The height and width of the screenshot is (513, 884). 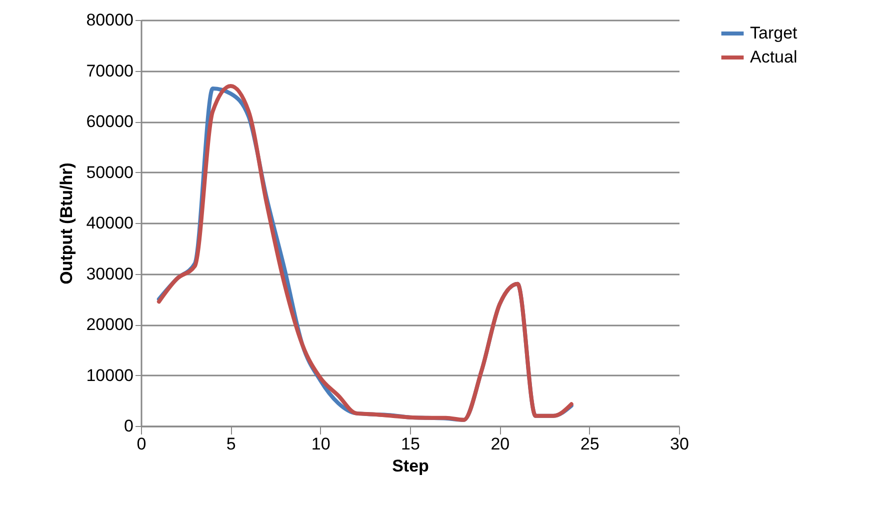 What do you see at coordinates (110, 223) in the screenshot?
I see `y-tick-label: 40000` at bounding box center [110, 223].